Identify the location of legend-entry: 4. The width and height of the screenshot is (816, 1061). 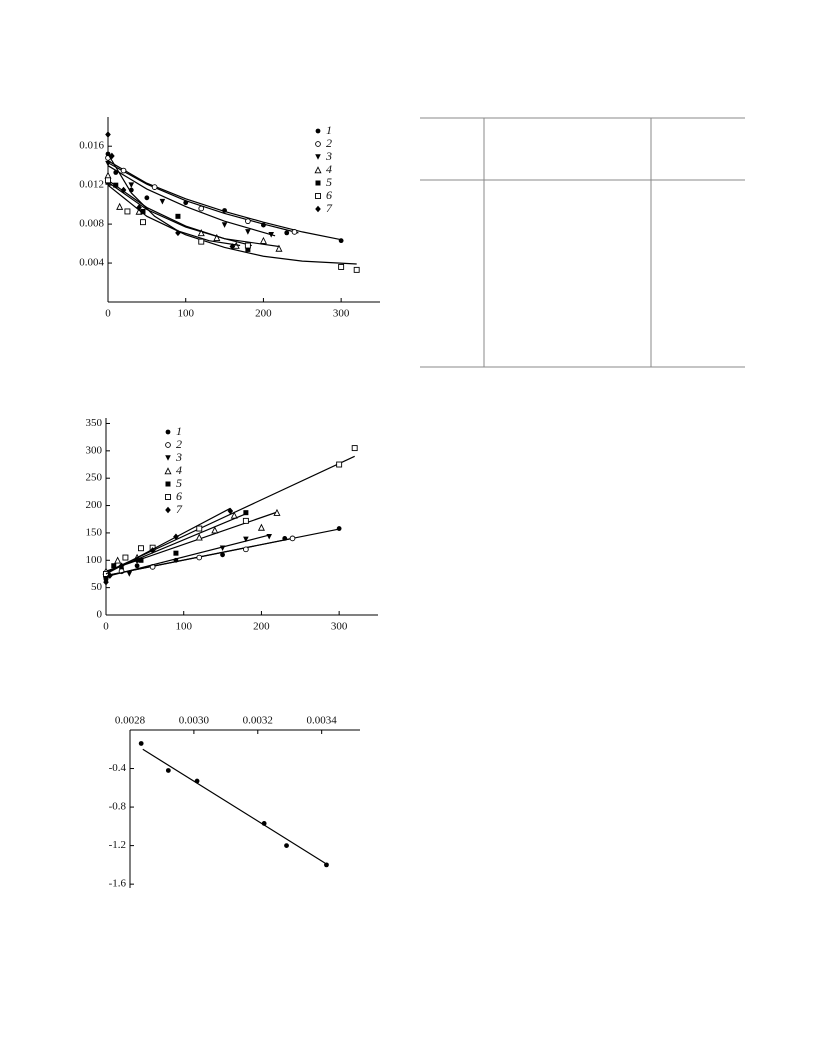
(323, 169).